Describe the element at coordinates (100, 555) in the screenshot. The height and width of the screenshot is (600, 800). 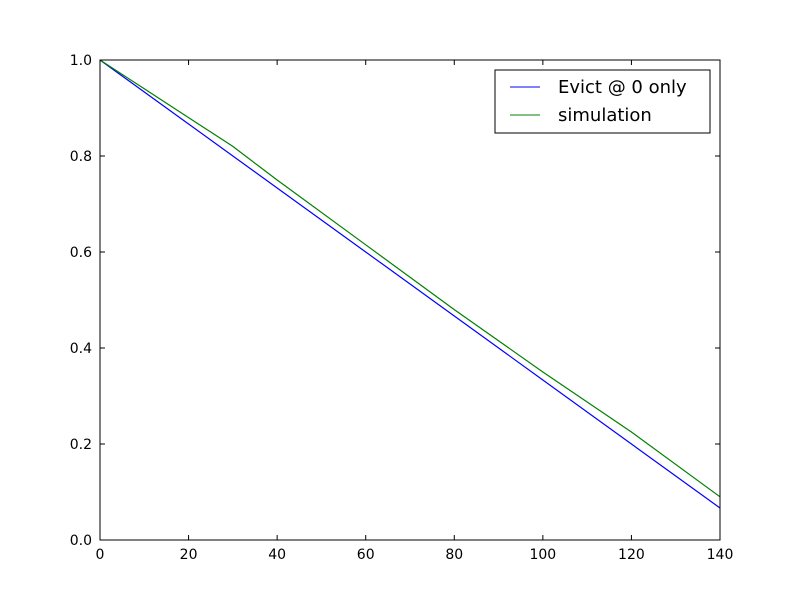
I see `x-tick-label: 0` at that location.